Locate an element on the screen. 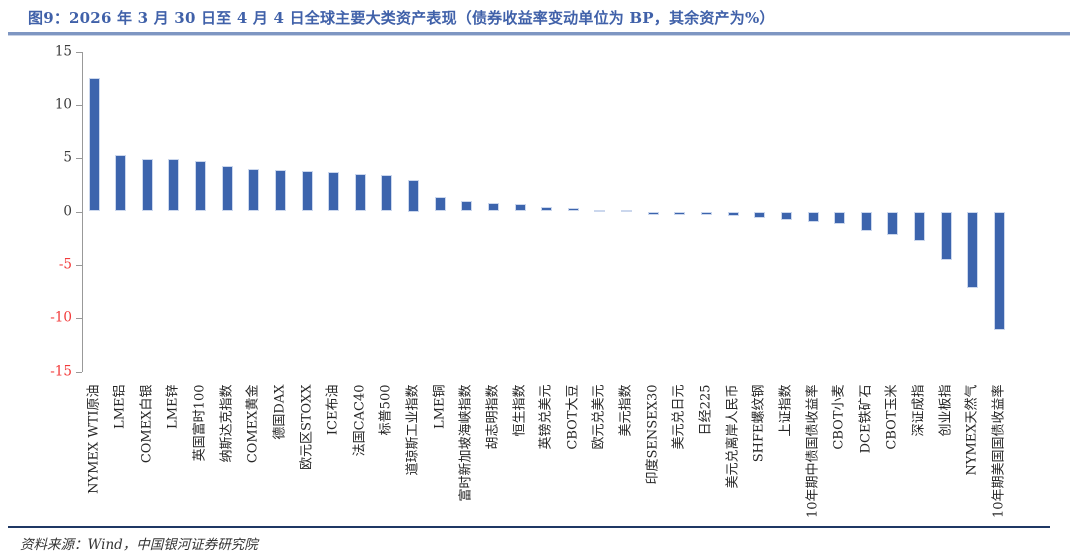 This screenshot has height=559, width=1080. x-category-label: CBOT小麦 is located at coordinates (839, 417).